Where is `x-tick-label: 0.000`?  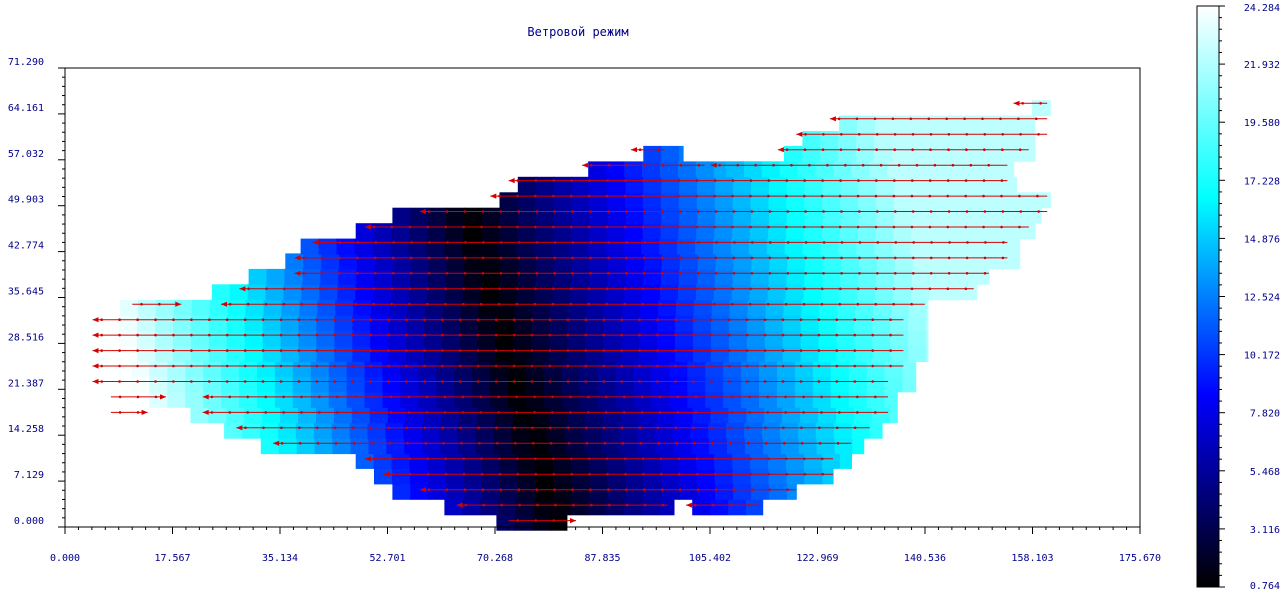 x-tick-label: 0.000 is located at coordinates (65, 558).